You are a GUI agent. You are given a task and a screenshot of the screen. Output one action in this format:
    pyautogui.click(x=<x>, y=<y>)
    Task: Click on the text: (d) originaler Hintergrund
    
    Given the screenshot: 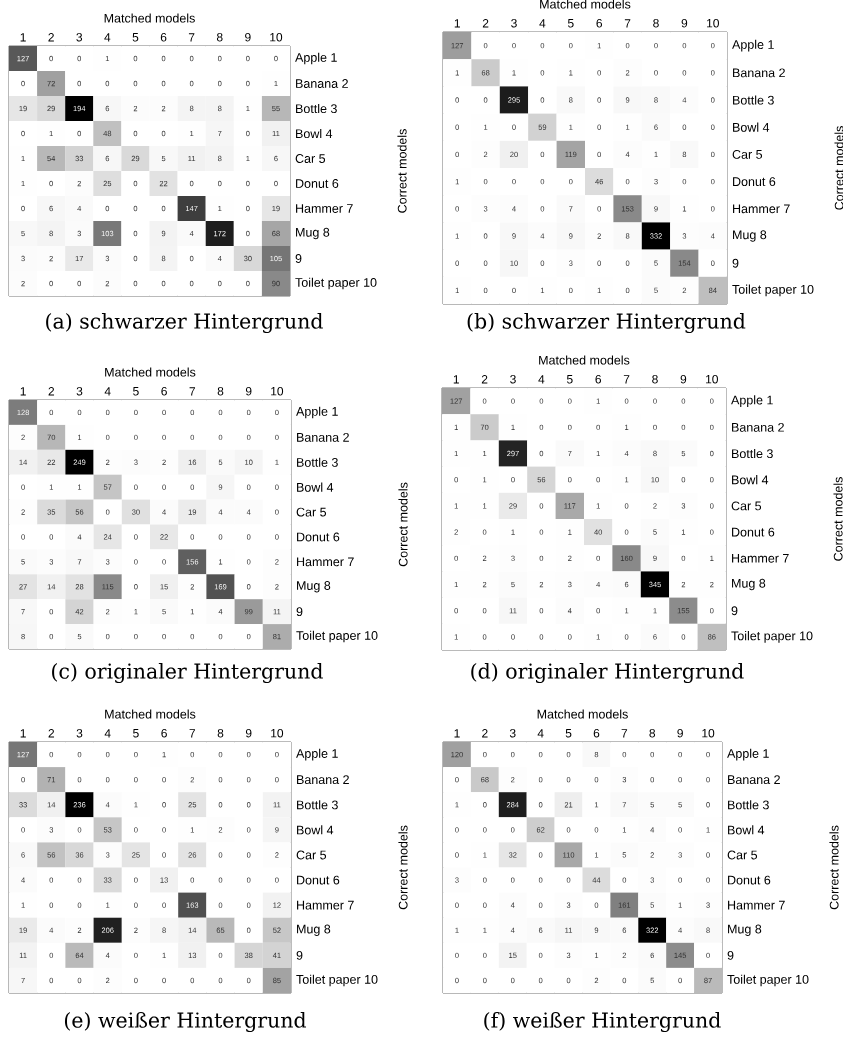 What is the action you would take?
    pyautogui.click(x=607, y=673)
    